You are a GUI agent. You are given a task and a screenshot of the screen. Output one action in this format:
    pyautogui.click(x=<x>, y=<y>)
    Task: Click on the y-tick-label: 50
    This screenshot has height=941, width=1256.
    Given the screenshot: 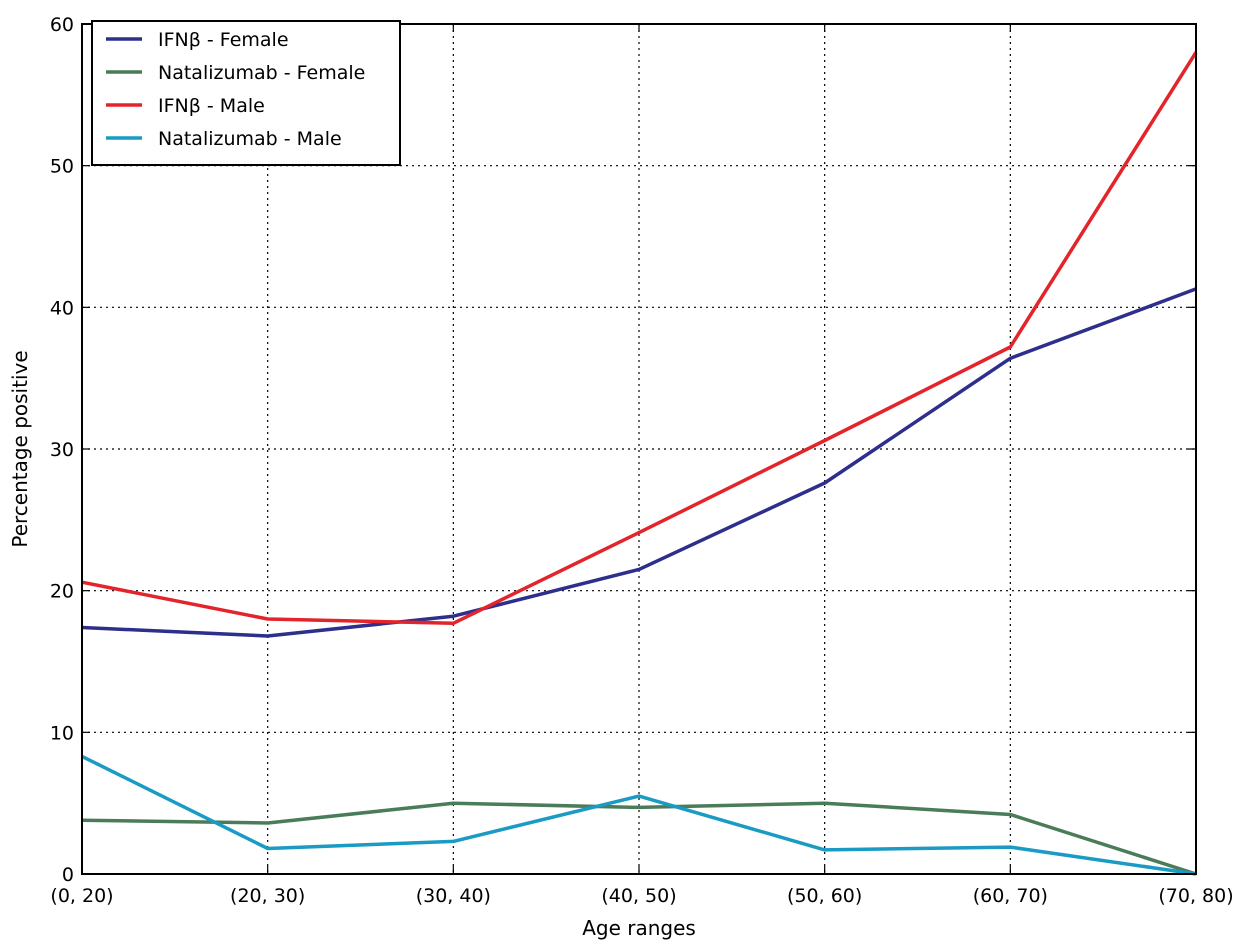 What is the action you would take?
    pyautogui.click(x=62, y=167)
    